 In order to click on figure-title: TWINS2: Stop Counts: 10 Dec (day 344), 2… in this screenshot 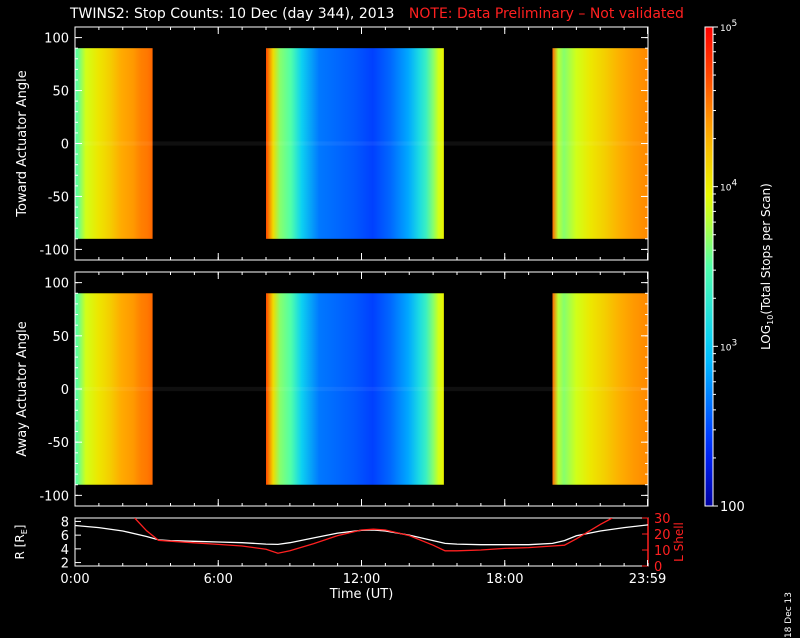, I will do `click(377, 14)`.